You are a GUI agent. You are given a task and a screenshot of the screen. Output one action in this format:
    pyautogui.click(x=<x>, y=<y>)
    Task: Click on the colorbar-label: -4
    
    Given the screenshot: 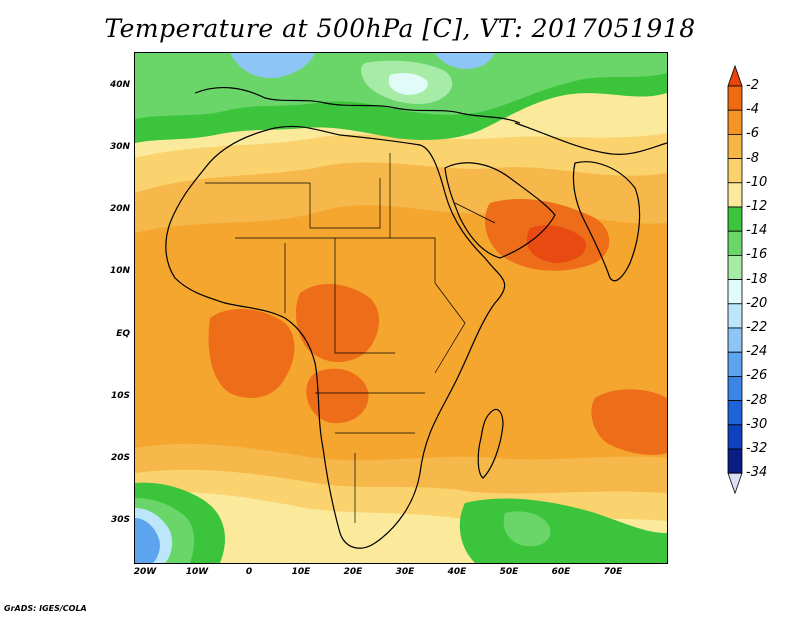 What is the action you would take?
    pyautogui.click(x=752, y=110)
    